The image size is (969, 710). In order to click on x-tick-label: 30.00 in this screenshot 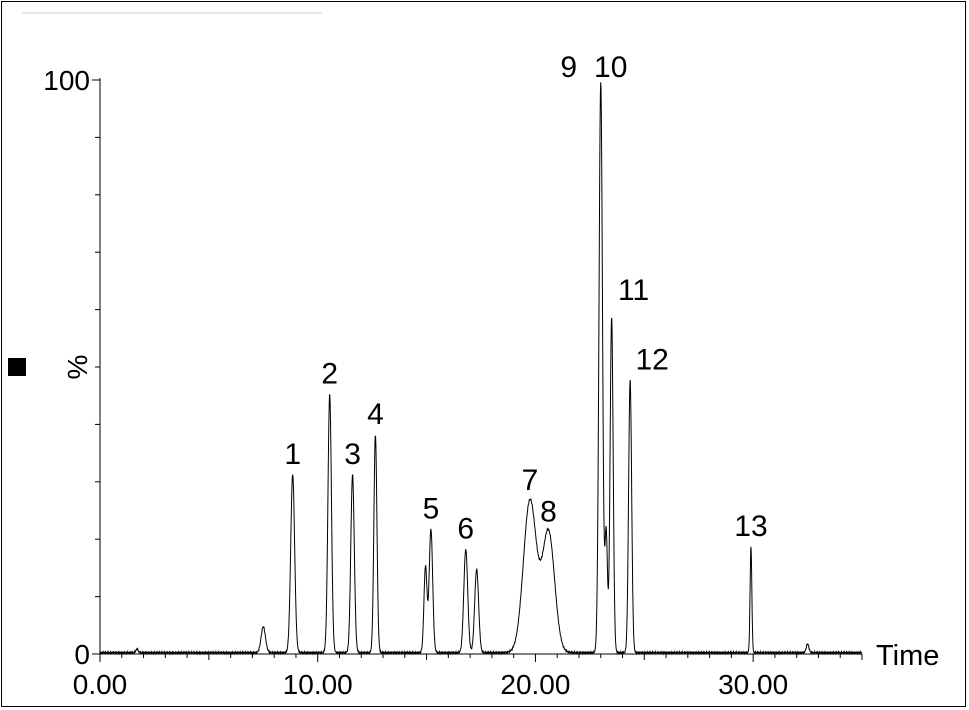, I will do `click(753, 684)`.